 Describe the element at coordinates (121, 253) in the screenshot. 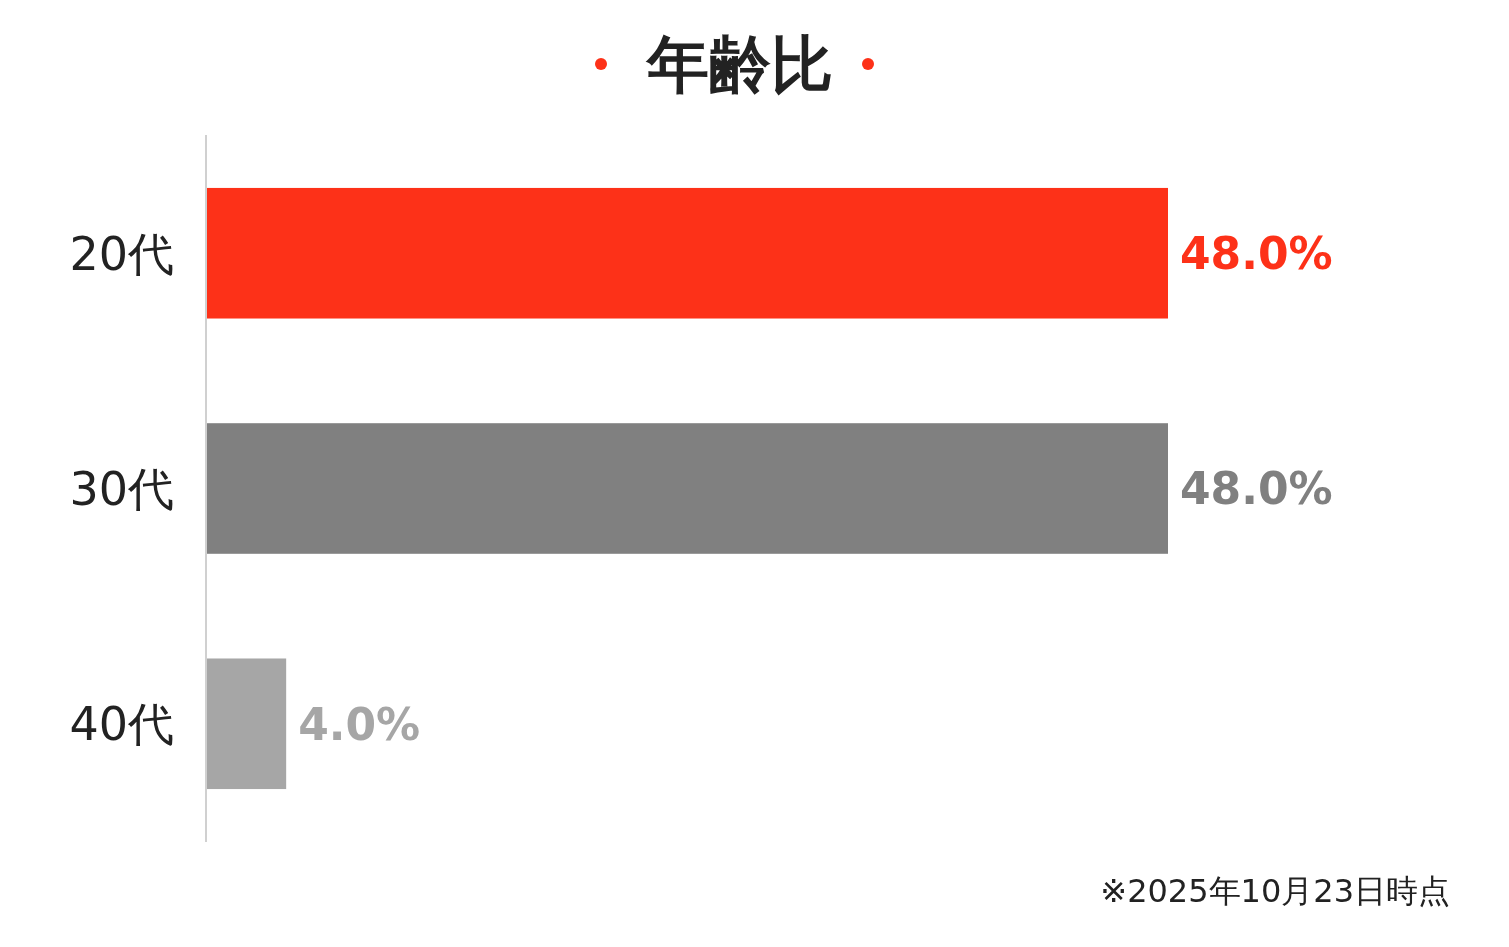

I see `y-tick-label: 20代` at that location.